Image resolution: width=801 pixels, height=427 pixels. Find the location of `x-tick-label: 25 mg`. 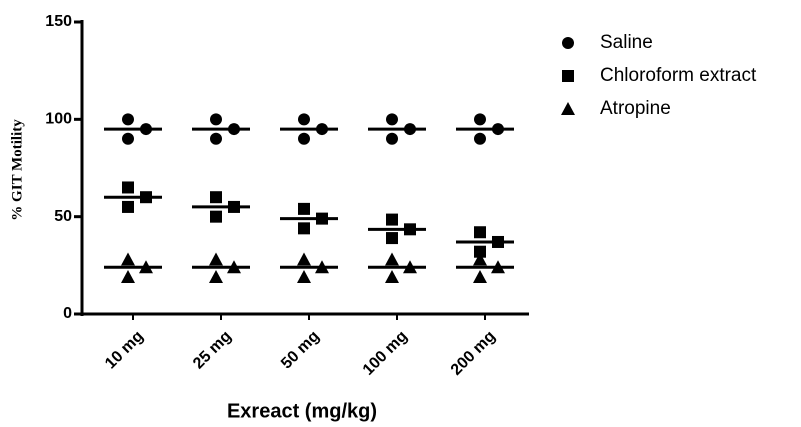

x-tick-label: 25 mg is located at coordinates (212, 350).